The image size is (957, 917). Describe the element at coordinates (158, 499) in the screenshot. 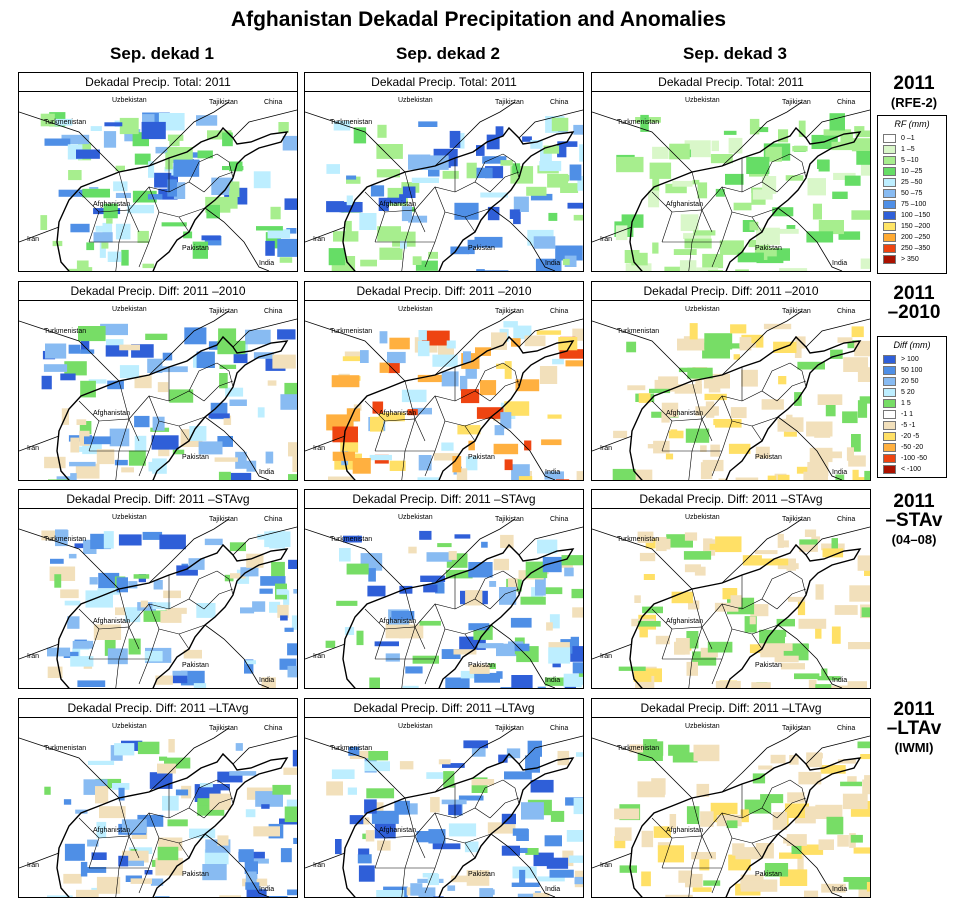

I see `panel-title: Dekadal Precip. Diff: 2011 –STAvg` at that location.